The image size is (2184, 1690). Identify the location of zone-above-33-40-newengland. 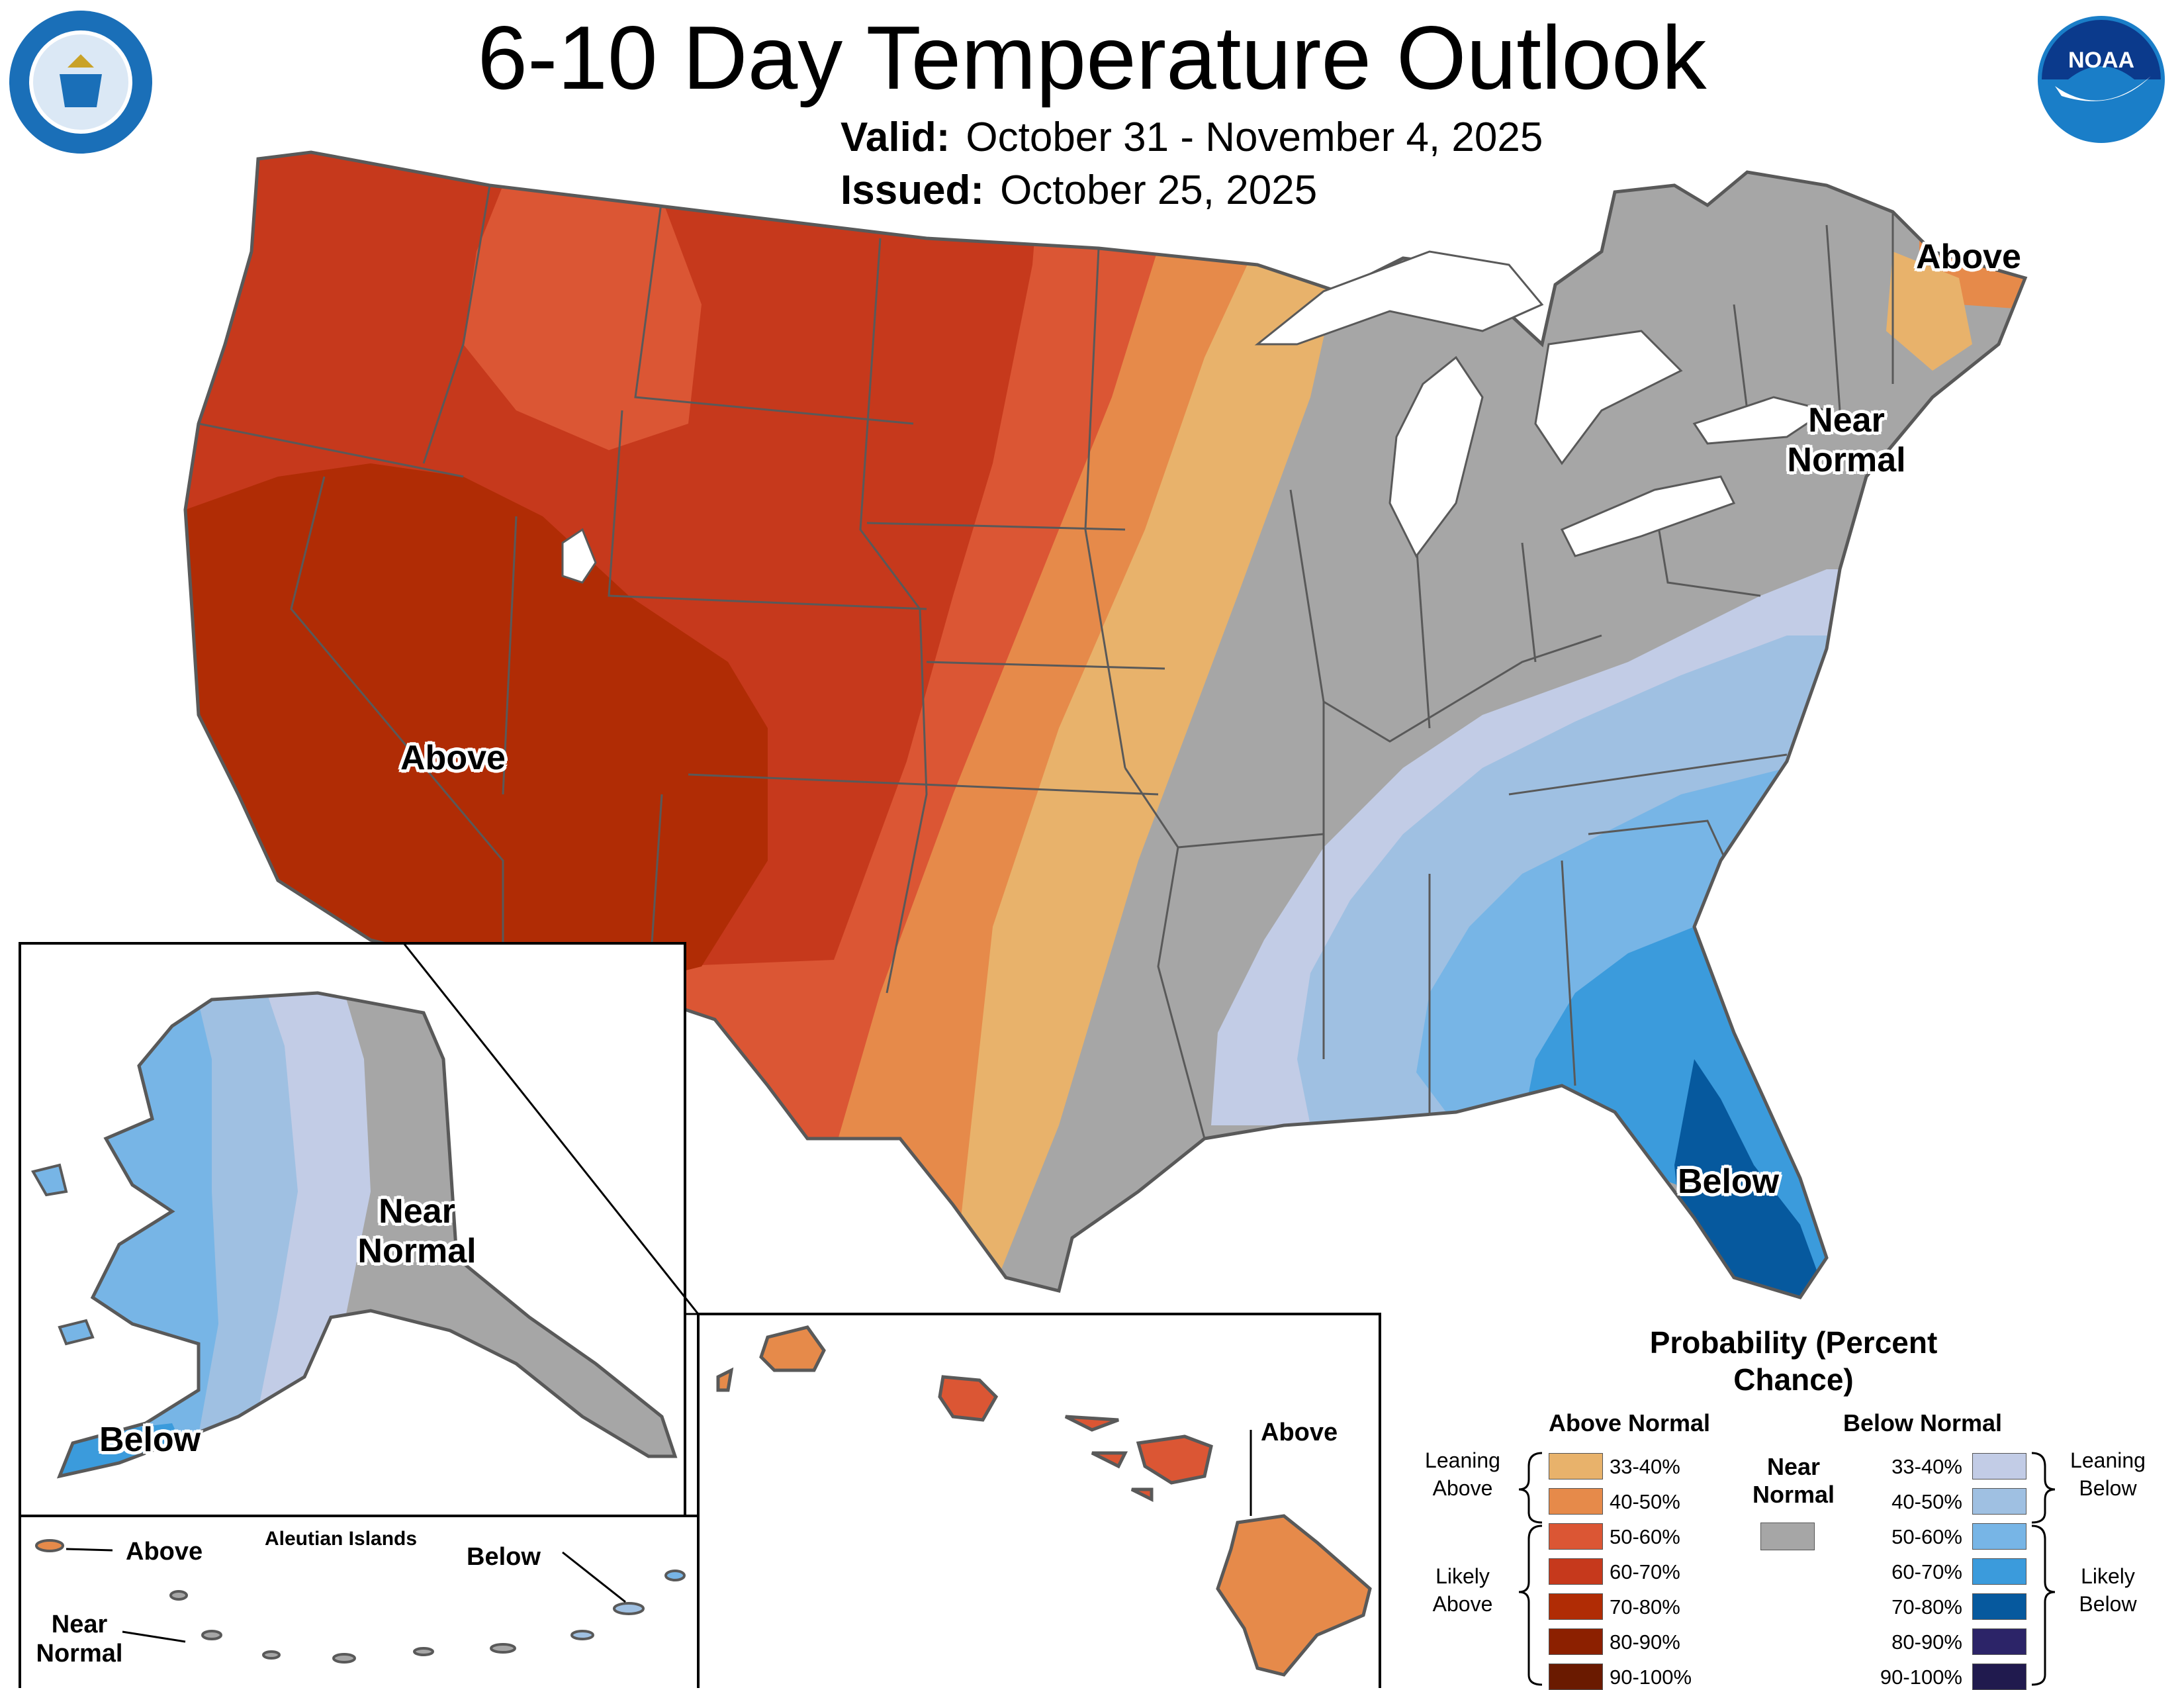
(1929, 312).